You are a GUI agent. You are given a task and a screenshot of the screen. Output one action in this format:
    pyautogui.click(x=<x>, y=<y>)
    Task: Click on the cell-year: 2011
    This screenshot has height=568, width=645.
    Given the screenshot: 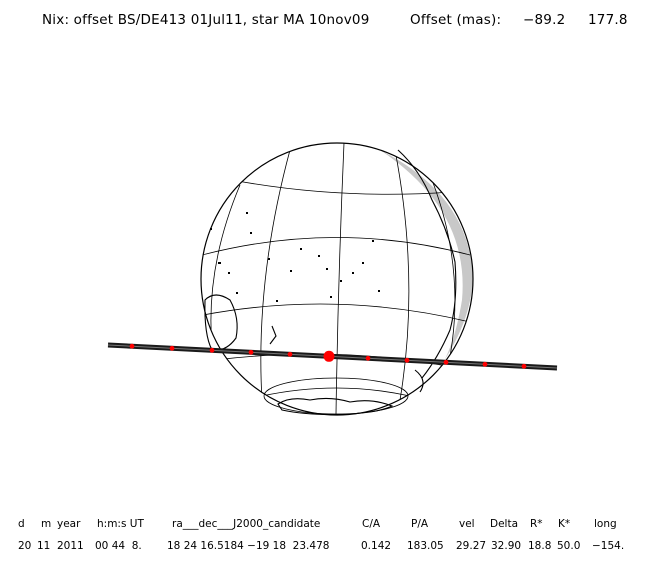 What is the action you would take?
    pyautogui.click(x=70, y=546)
    